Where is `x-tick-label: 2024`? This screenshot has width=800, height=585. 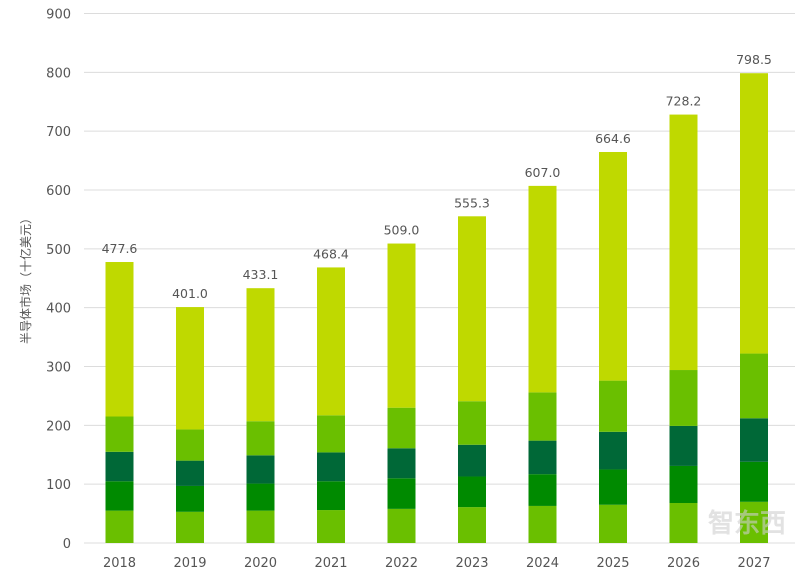 x-tick-label: 2024 is located at coordinates (542, 563).